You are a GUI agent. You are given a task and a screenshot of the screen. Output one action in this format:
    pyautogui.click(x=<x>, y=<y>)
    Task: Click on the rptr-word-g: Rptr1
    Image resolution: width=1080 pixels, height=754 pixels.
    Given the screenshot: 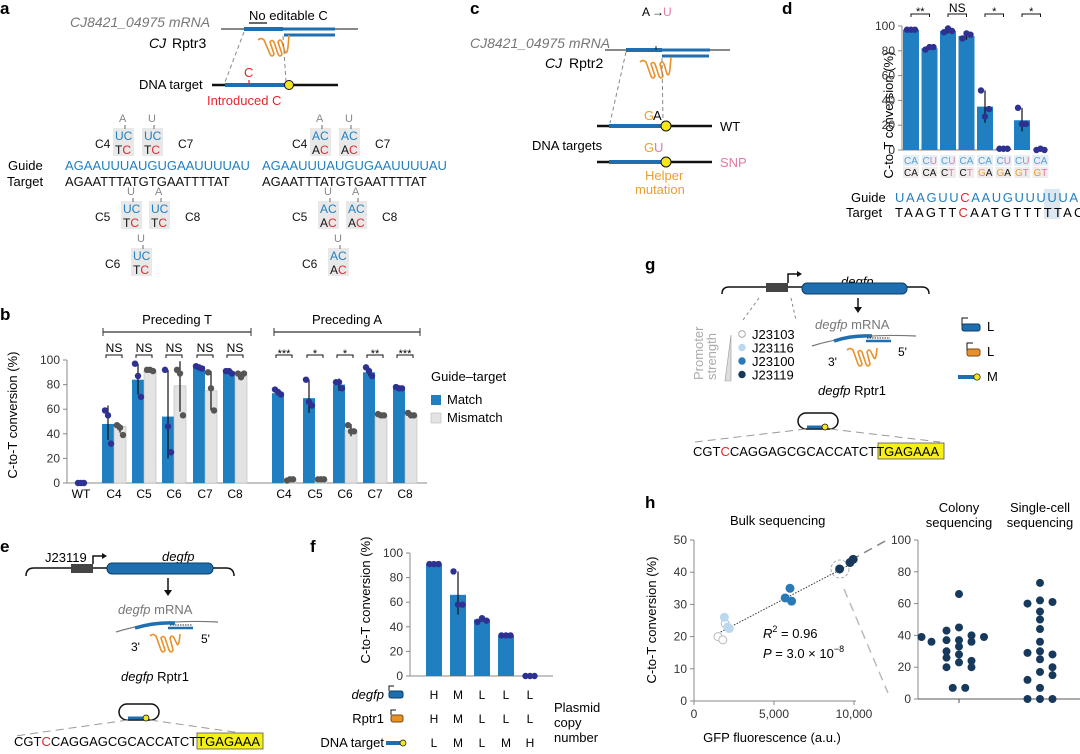 What is the action you would take?
    pyautogui.click(x=870, y=390)
    